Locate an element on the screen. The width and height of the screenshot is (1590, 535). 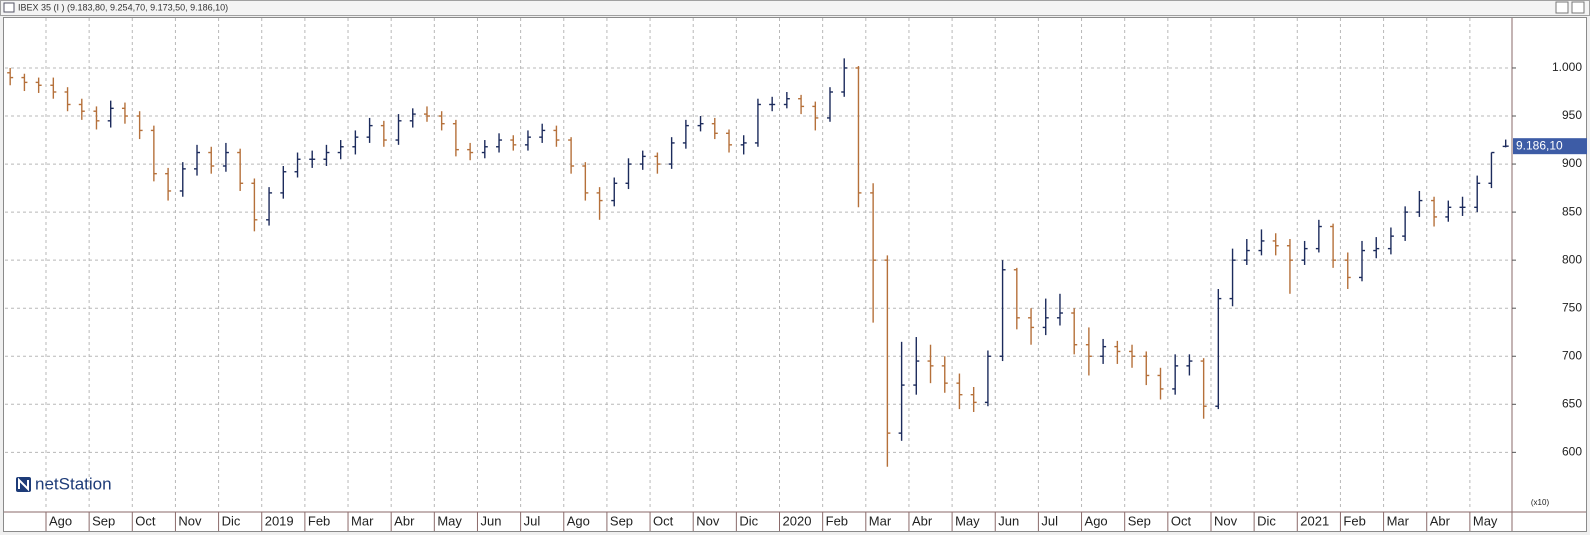
last-price-box is located at coordinates (1550, 146).